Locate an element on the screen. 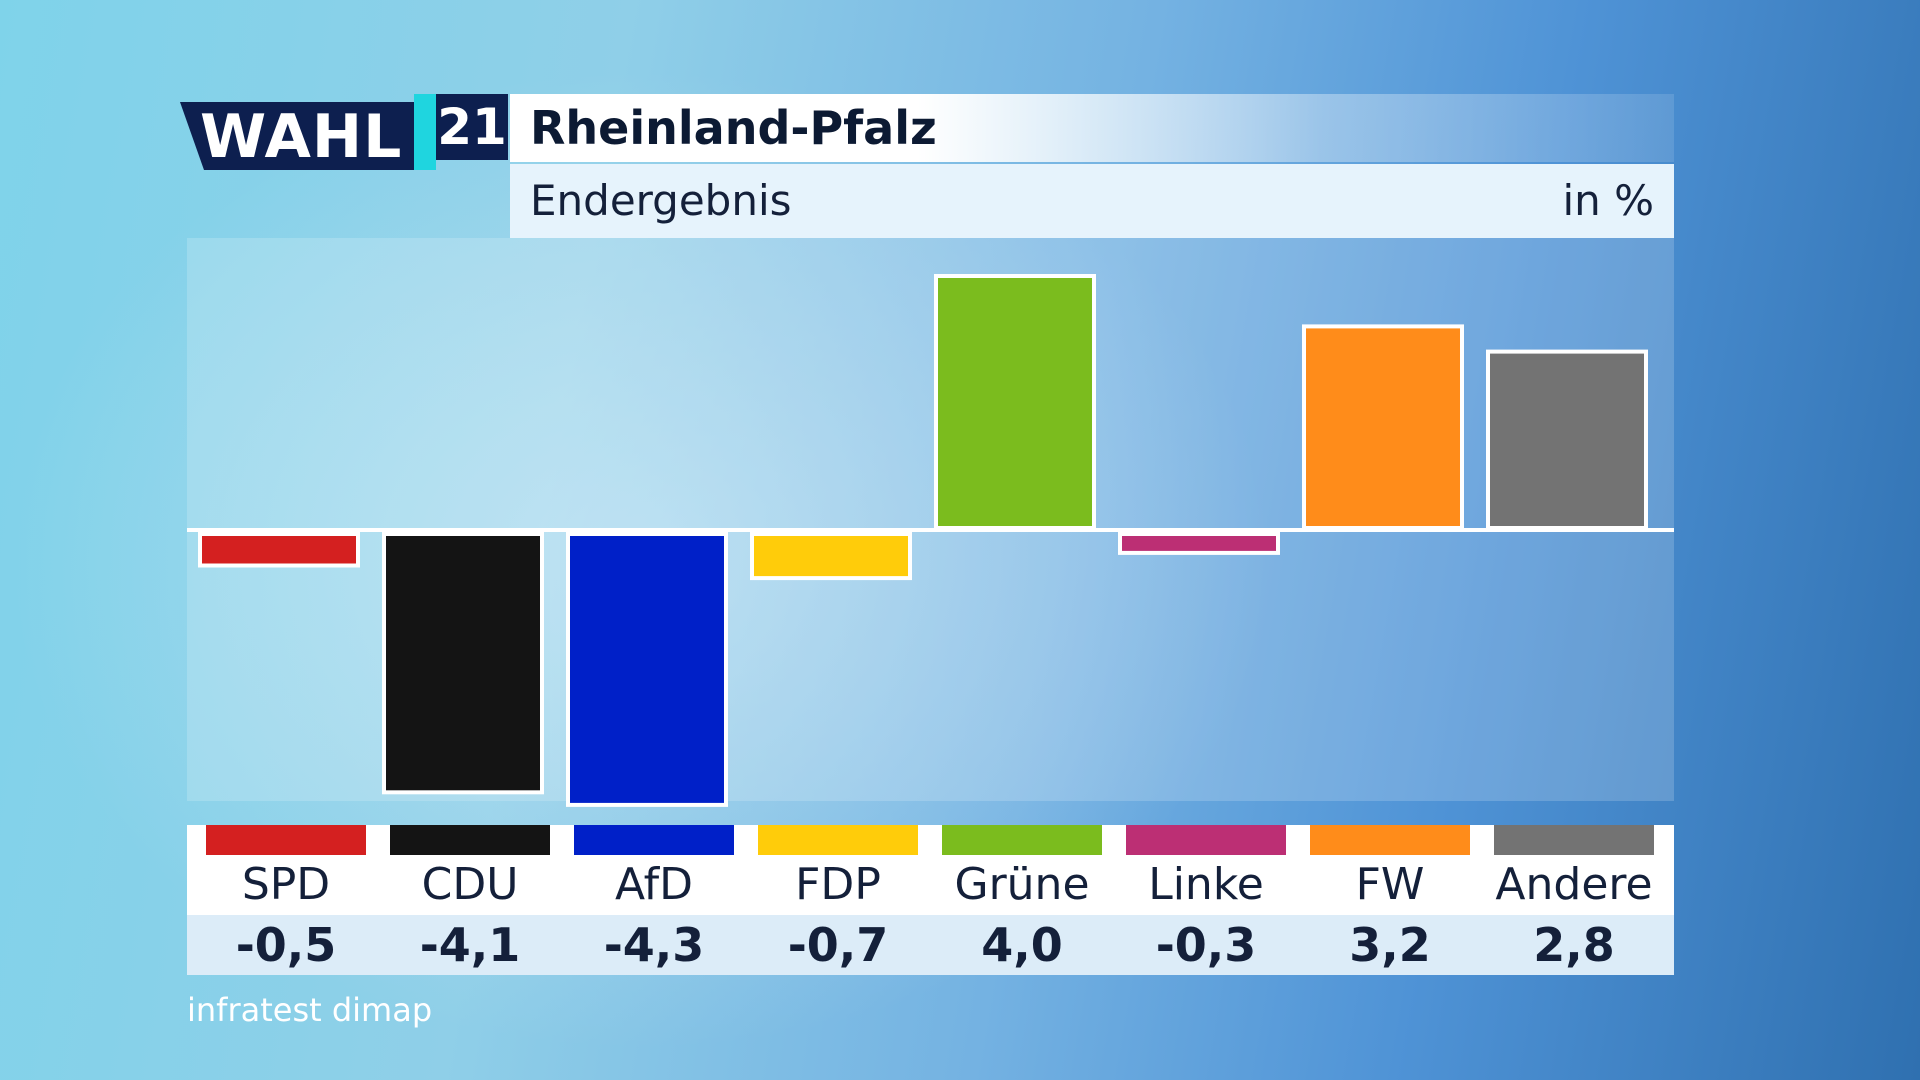 The image size is (1920, 1080). bar-fdp is located at coordinates (831, 556).